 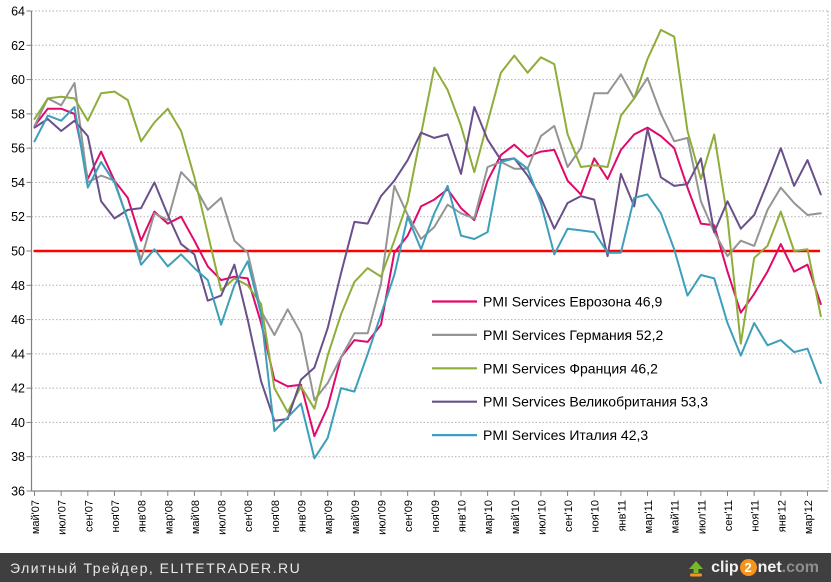 I want to click on y-axis-tick-labels: 36 38 40 42 44 46 48 50 52 54 56 58 60 62 64, so click(x=18, y=252).